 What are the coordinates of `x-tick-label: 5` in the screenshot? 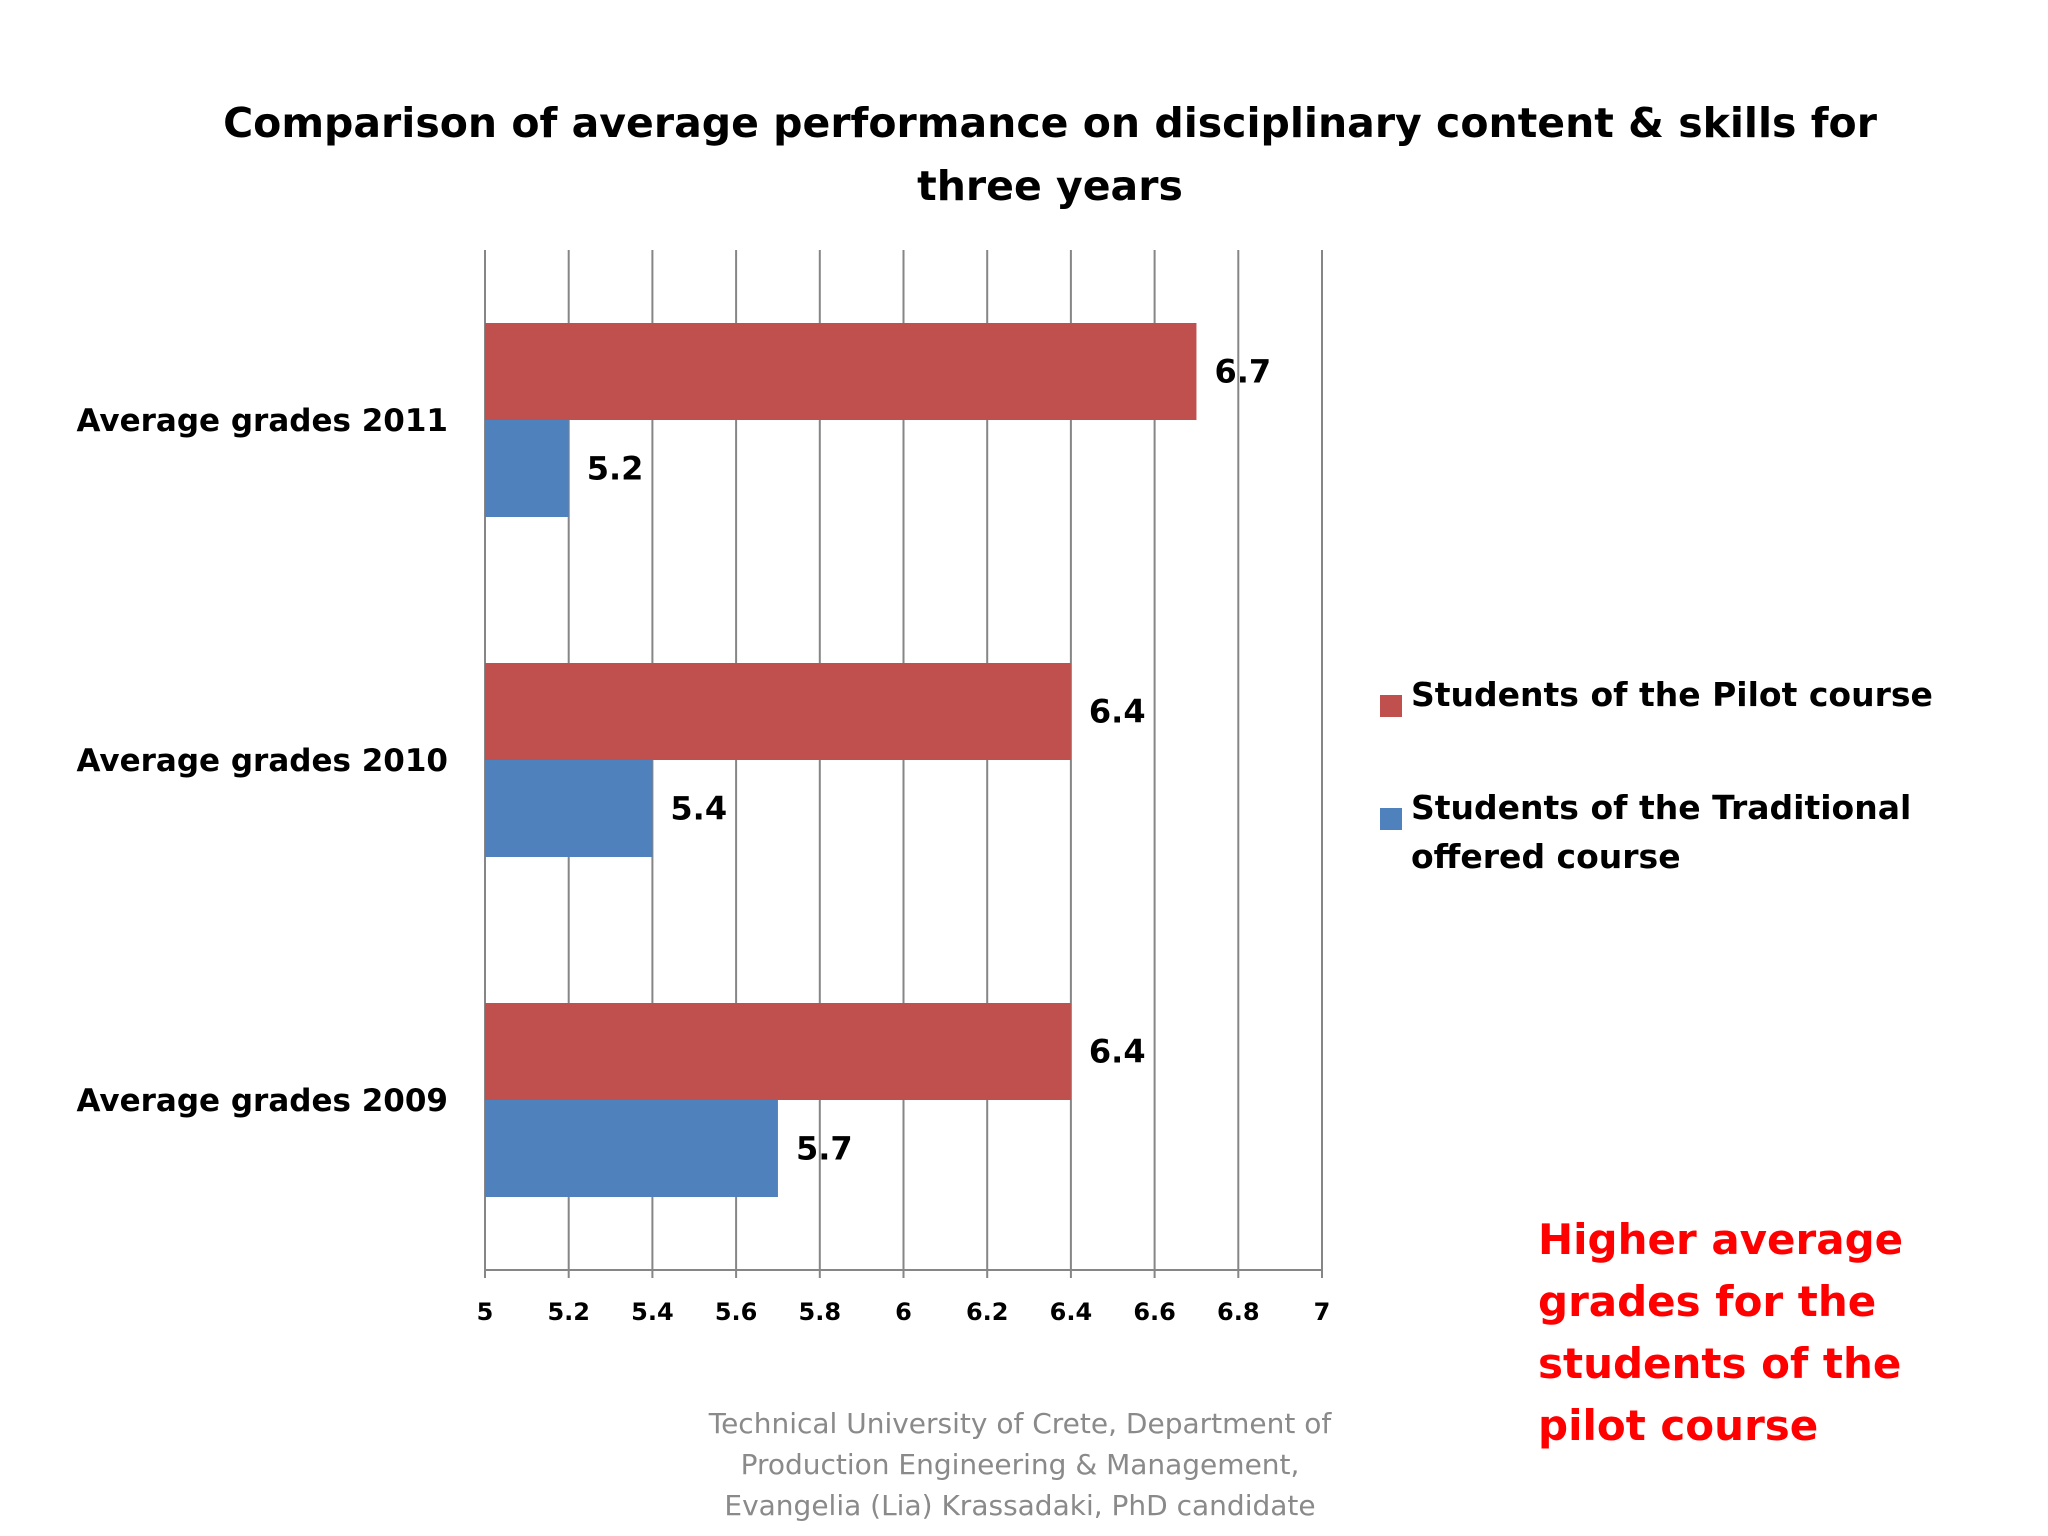 It's located at (485, 1312).